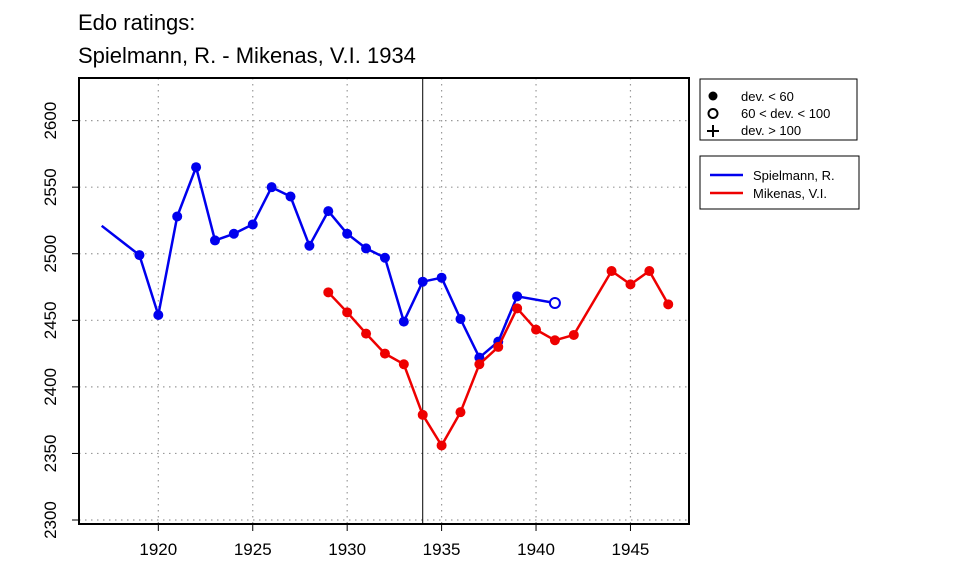 This screenshot has height=576, width=960. Describe the element at coordinates (460, 412) in the screenshot. I see `data-point-mikenas-v-i-1936` at that location.